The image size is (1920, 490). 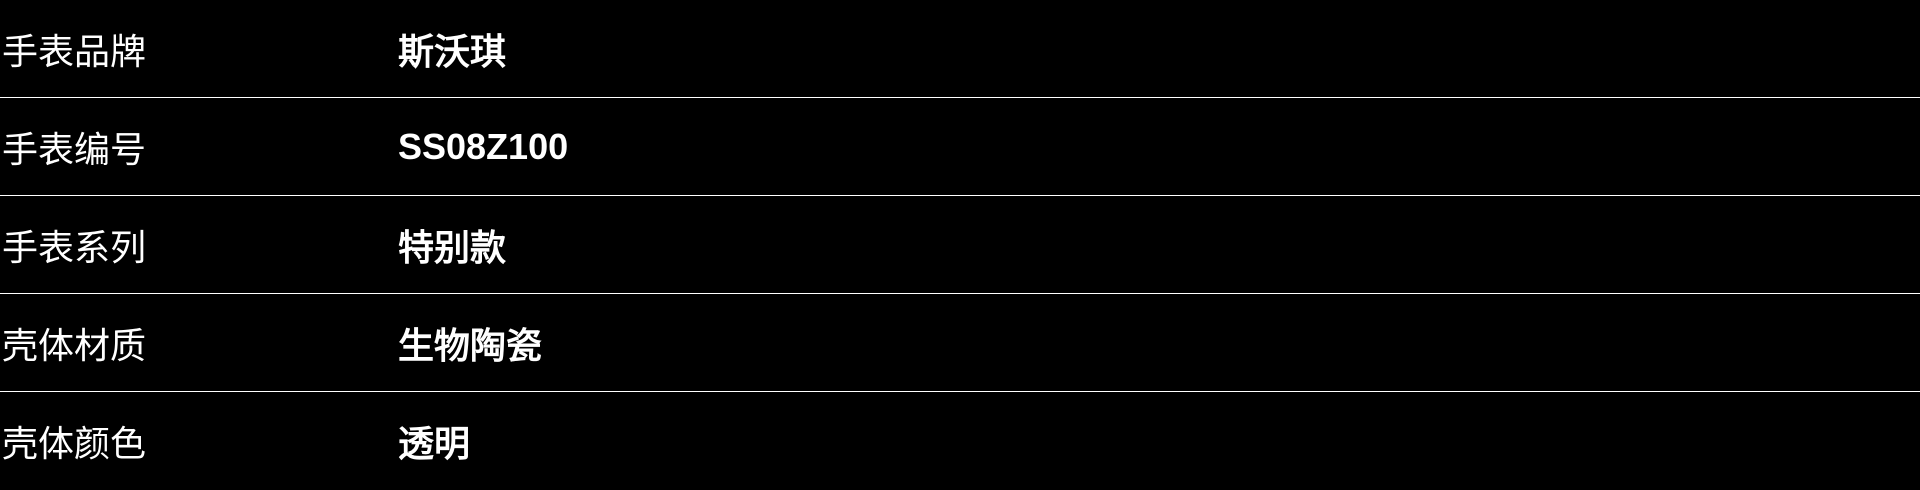 What do you see at coordinates (452, 51) in the screenshot?
I see `spec-value-brand: 斯沃琪` at bounding box center [452, 51].